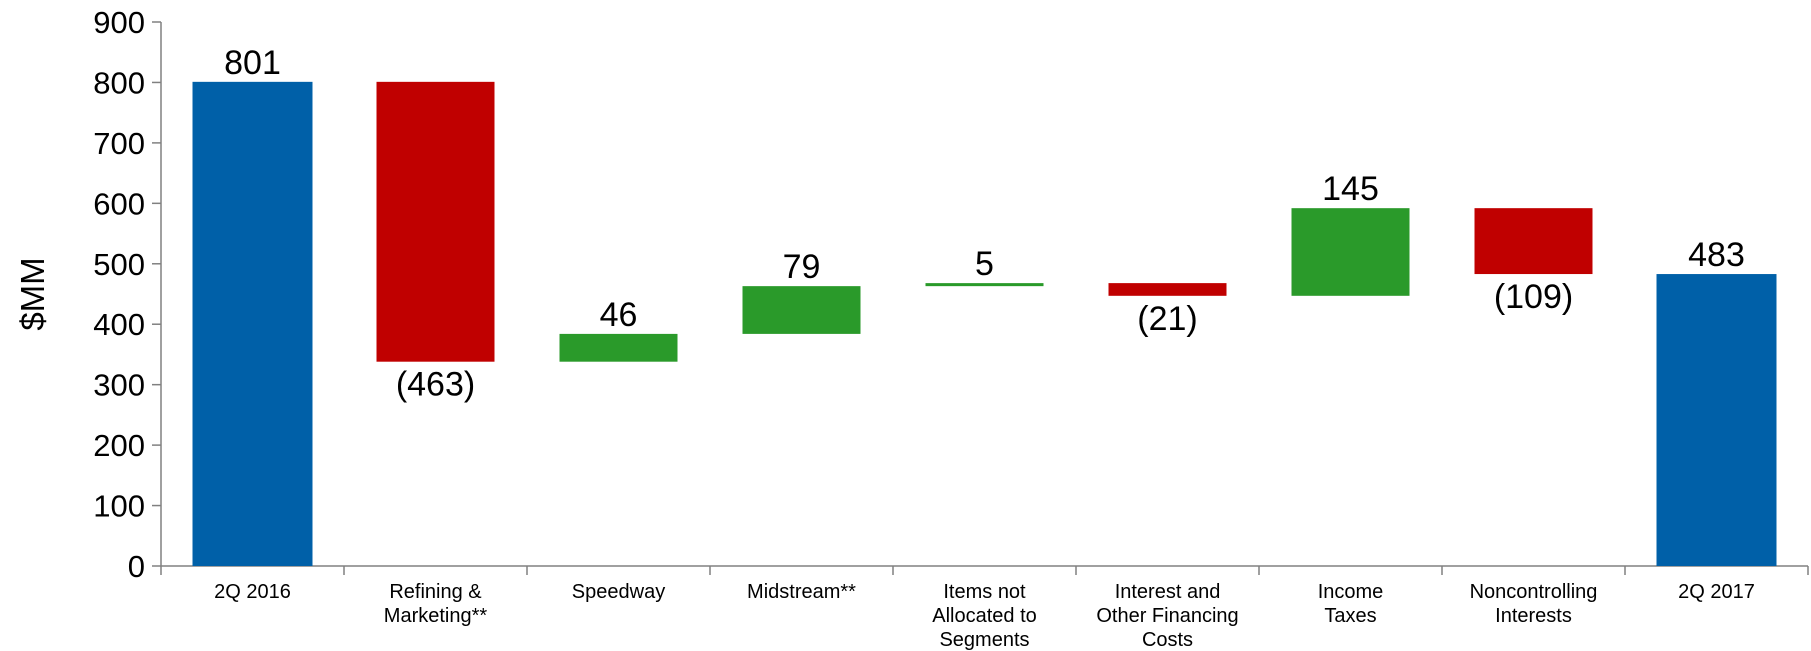 This screenshot has width=1811, height=651. I want to click on y-tick-label: 800, so click(119, 82).